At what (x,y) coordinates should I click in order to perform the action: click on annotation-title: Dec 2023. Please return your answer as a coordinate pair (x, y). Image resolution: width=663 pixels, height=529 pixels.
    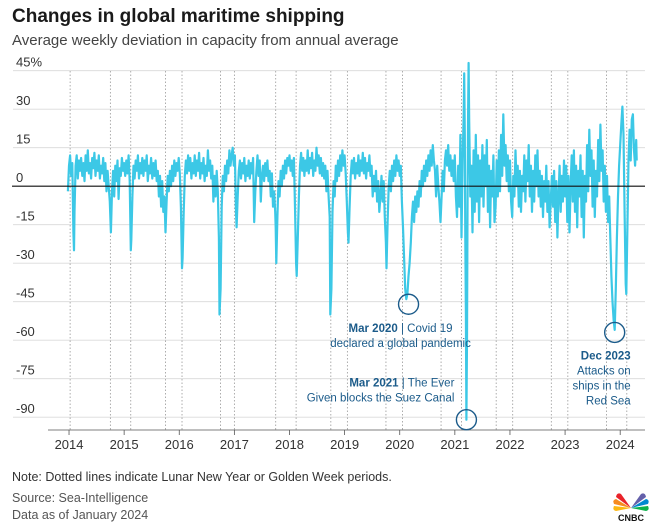
    Looking at the image, I should click on (606, 356).